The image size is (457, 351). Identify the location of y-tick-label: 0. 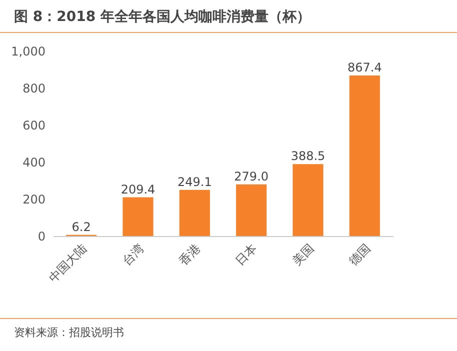
(42, 237).